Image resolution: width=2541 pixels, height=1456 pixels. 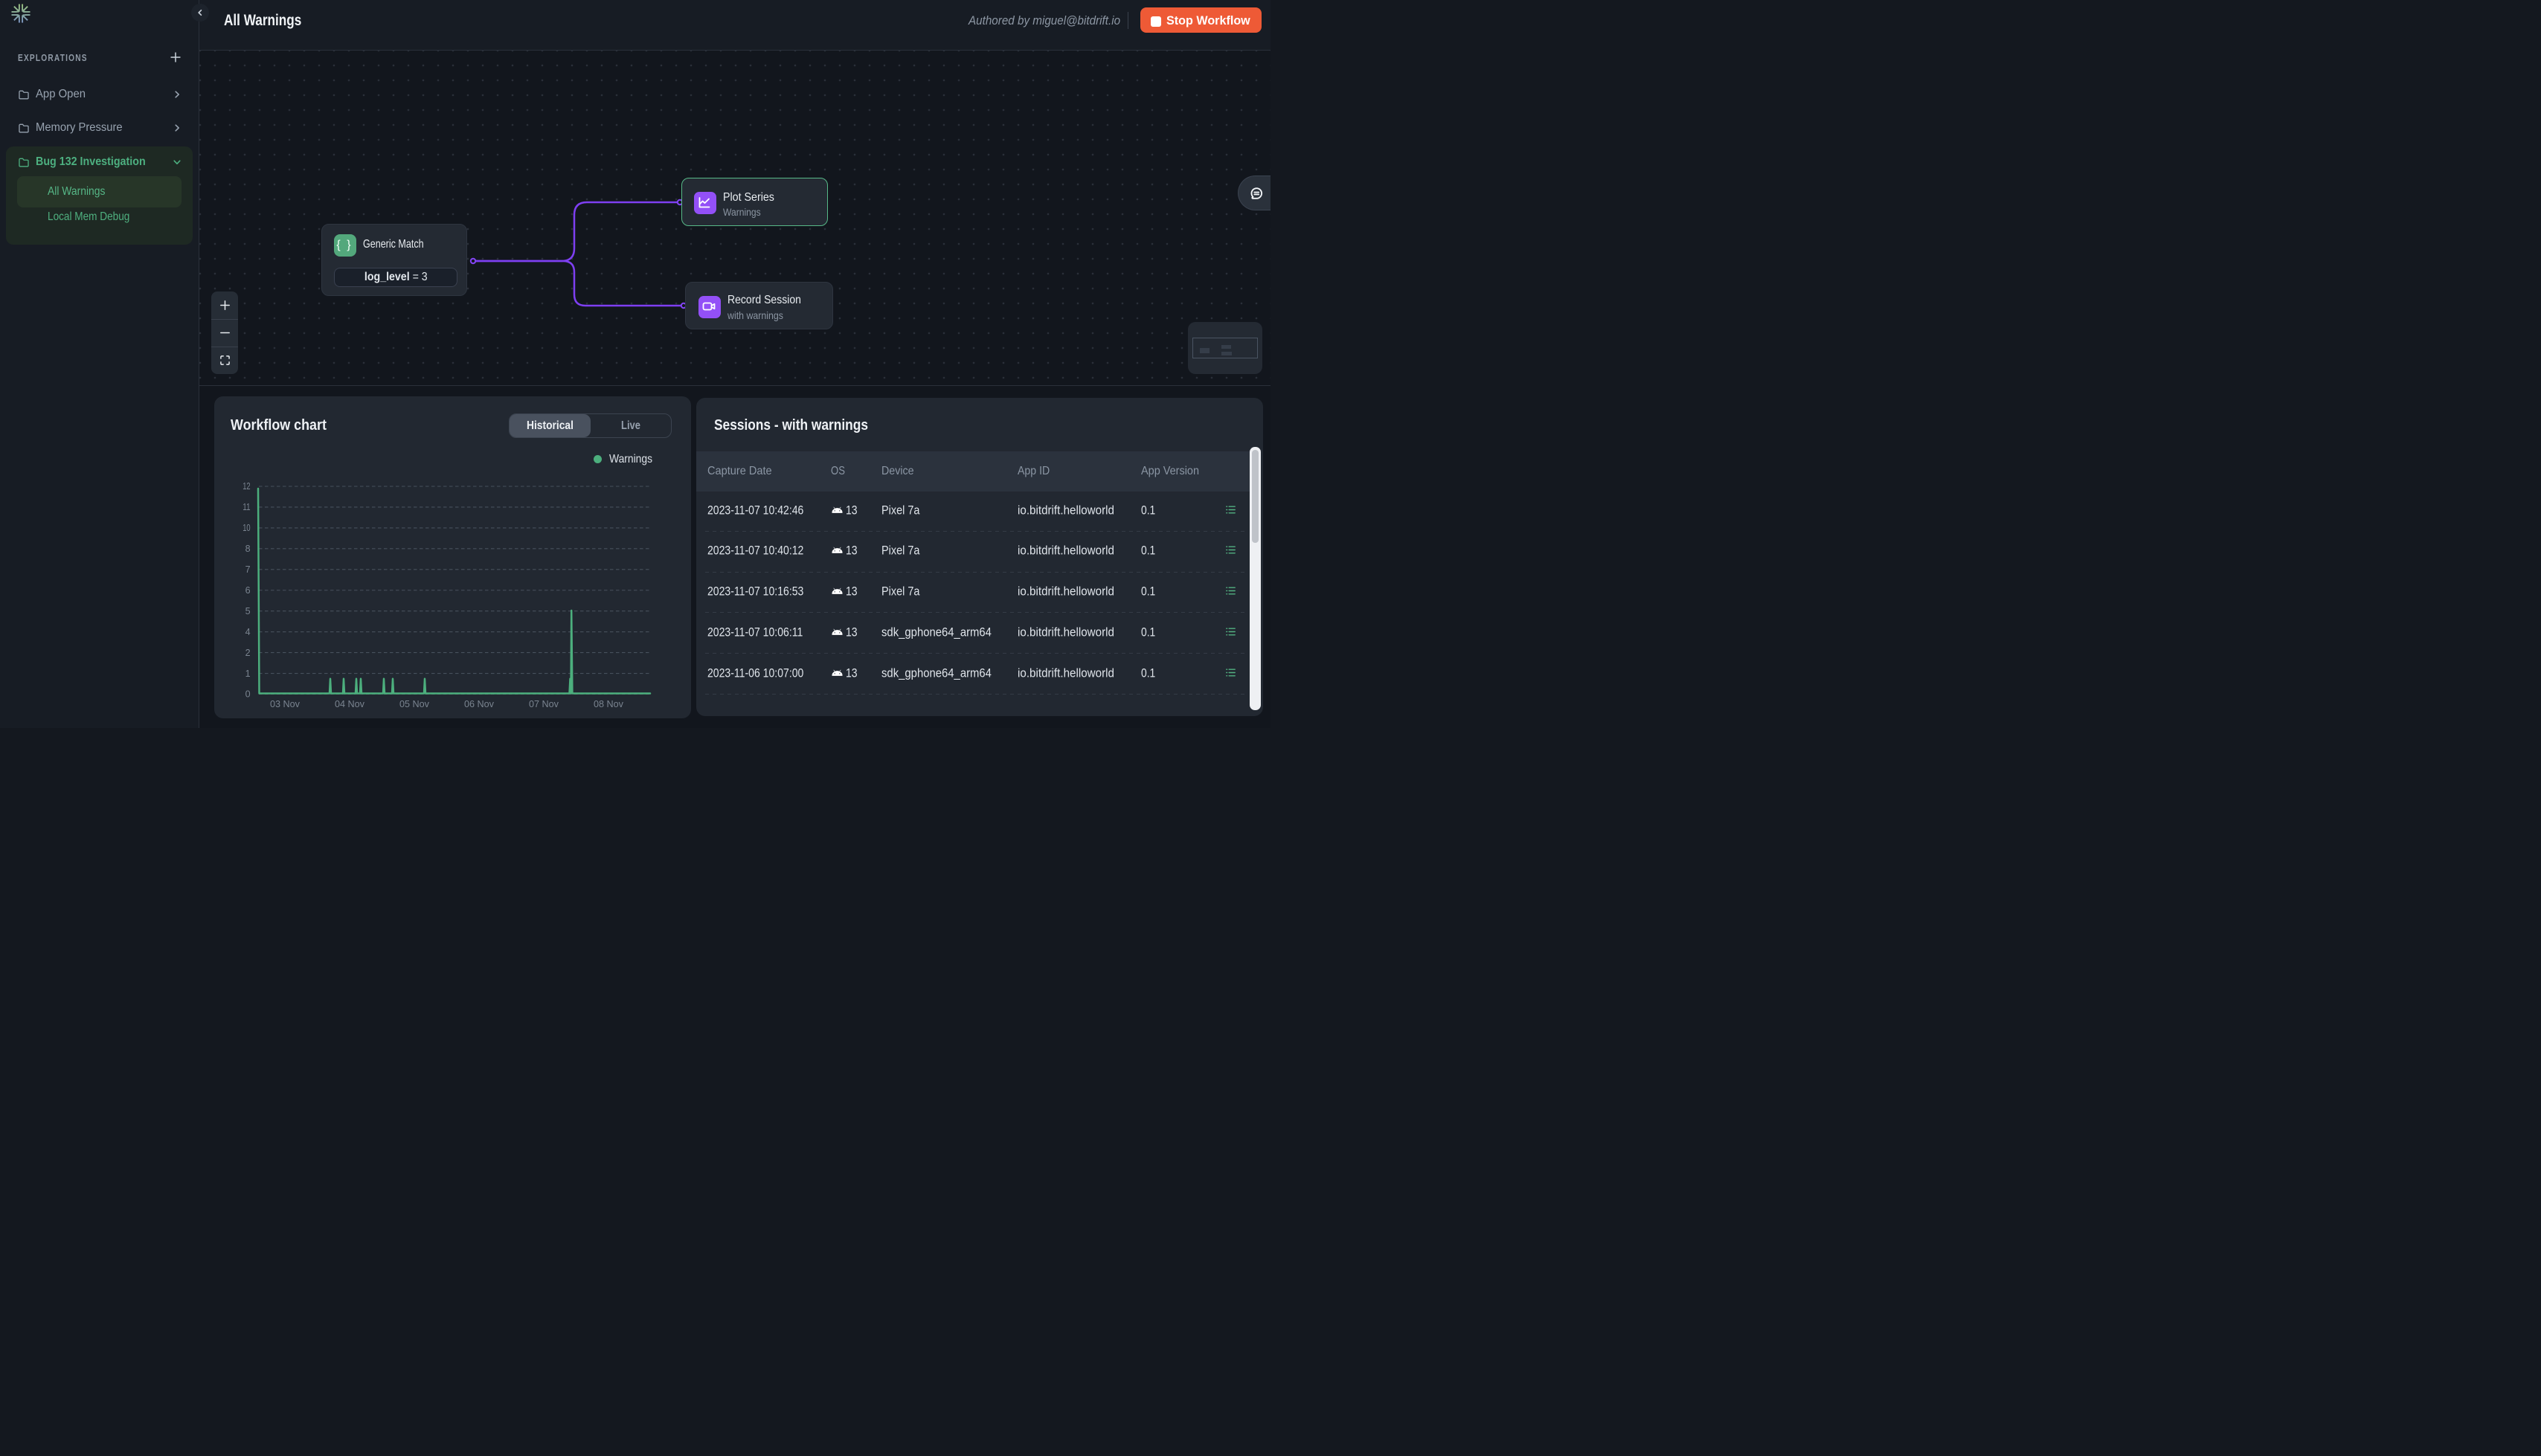 What do you see at coordinates (248, 570) in the screenshot?
I see `svg-text: 7` at bounding box center [248, 570].